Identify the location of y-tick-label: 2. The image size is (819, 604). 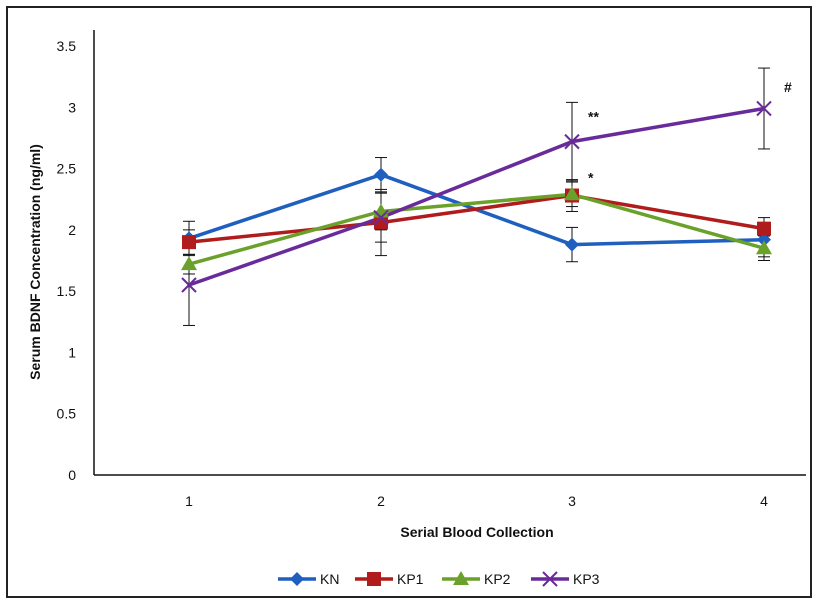
(72, 230).